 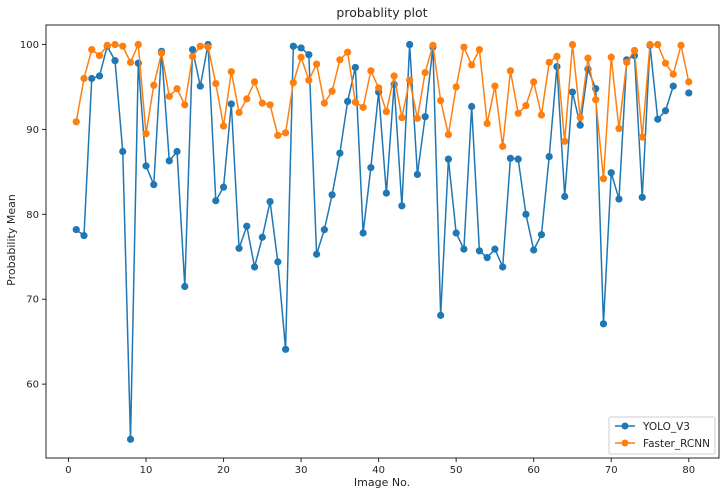 I want to click on legend-swatch-yolo-v3-marker, so click(x=625, y=426).